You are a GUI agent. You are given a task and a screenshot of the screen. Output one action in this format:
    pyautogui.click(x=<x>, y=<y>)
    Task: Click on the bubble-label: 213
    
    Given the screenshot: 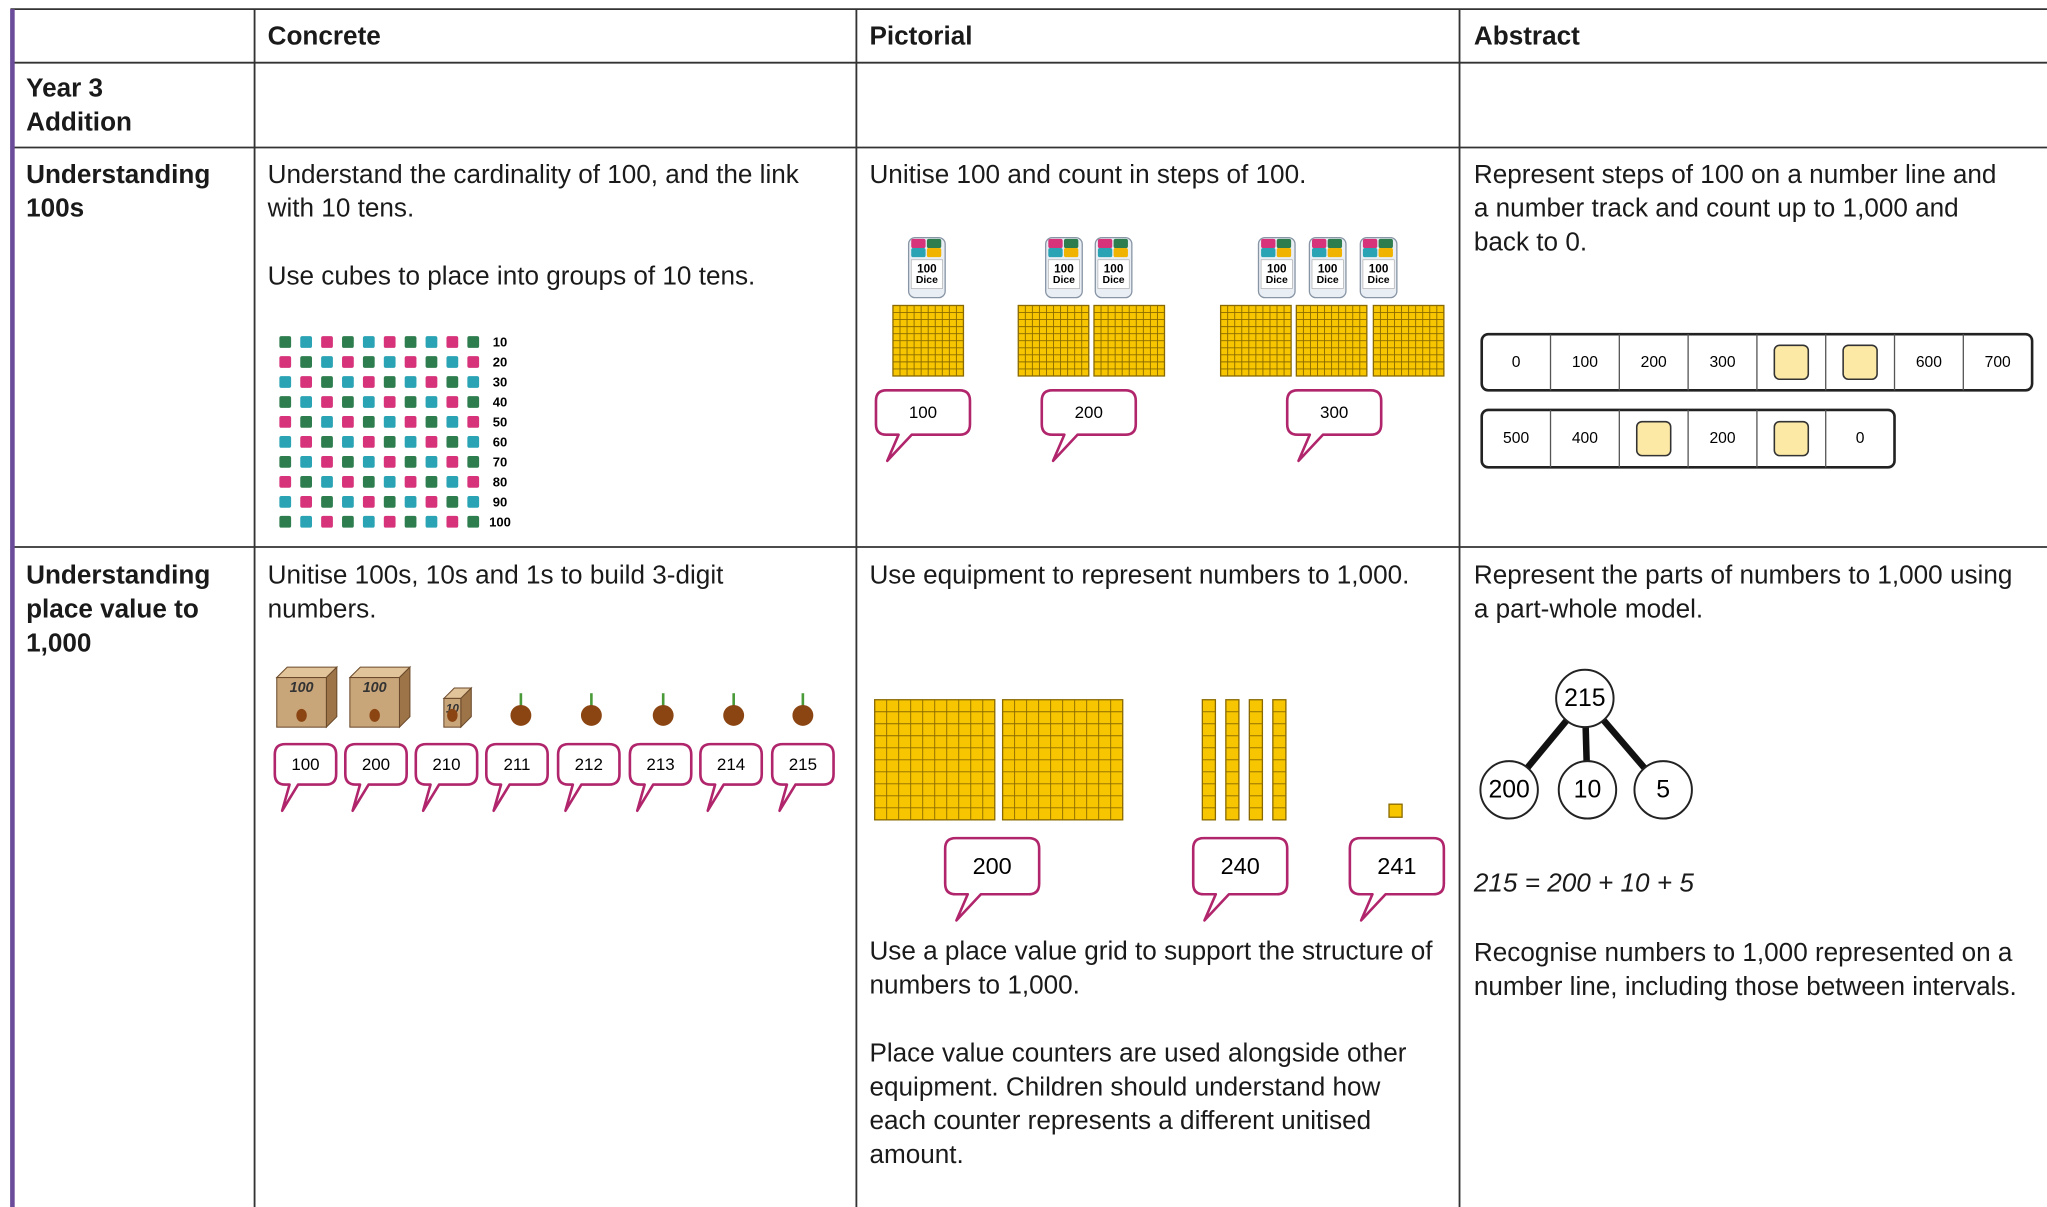 What is the action you would take?
    pyautogui.click(x=660, y=764)
    